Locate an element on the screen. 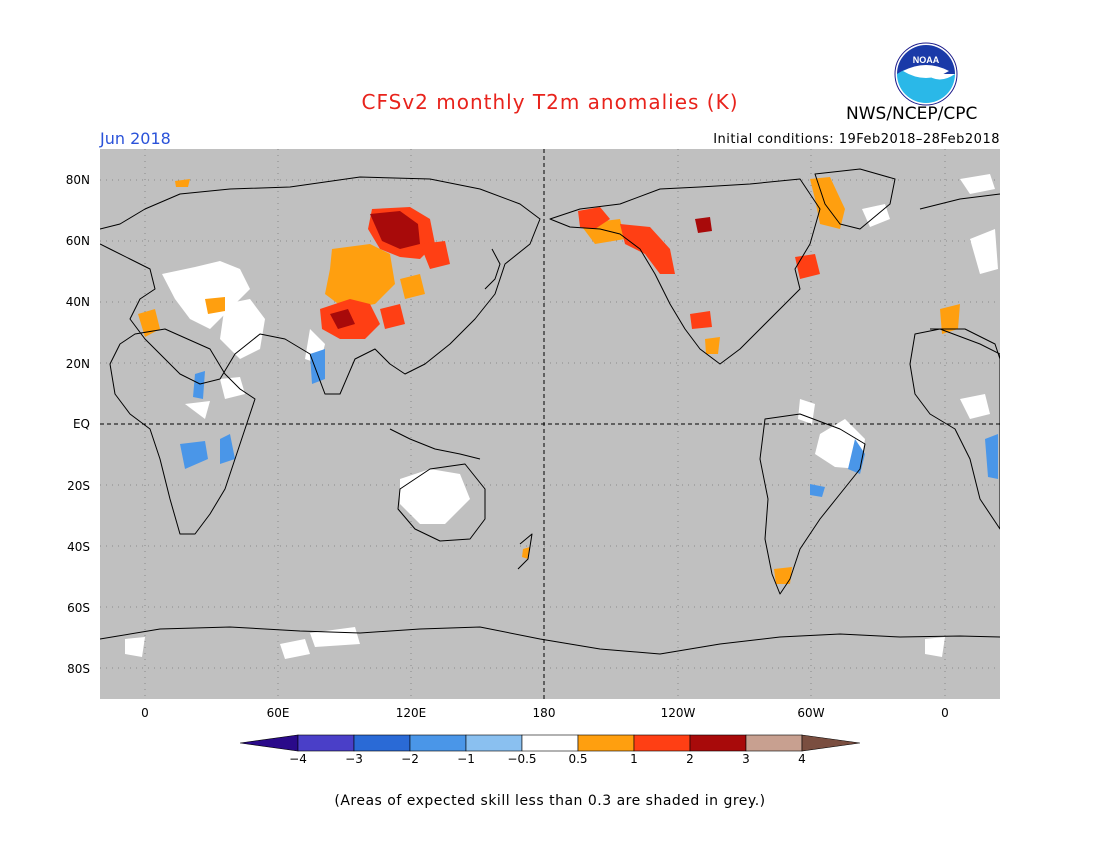 The image size is (1100, 850). lon-label: 120E is located at coordinates (411, 713).